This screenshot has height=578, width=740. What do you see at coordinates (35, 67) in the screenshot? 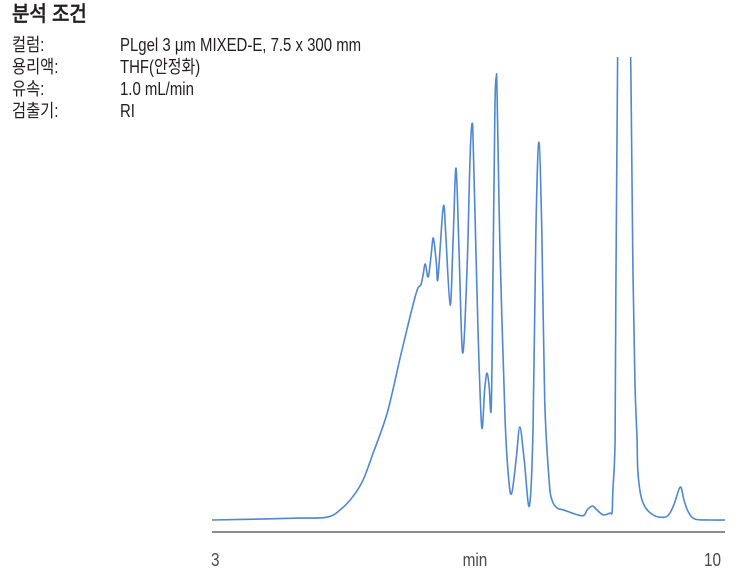
I see `condition-label: 용리액:` at bounding box center [35, 67].